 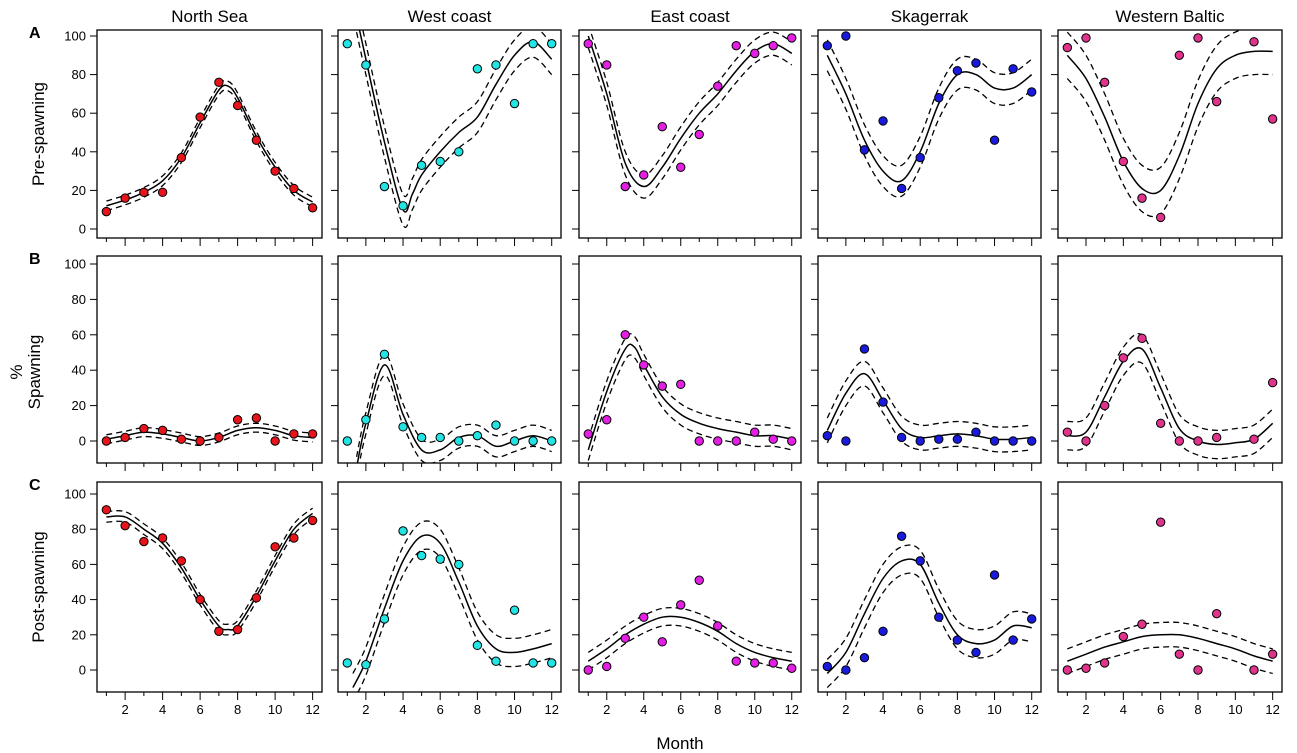 What do you see at coordinates (446, 363) in the screenshot?
I see `panel-b-west-coast` at bounding box center [446, 363].